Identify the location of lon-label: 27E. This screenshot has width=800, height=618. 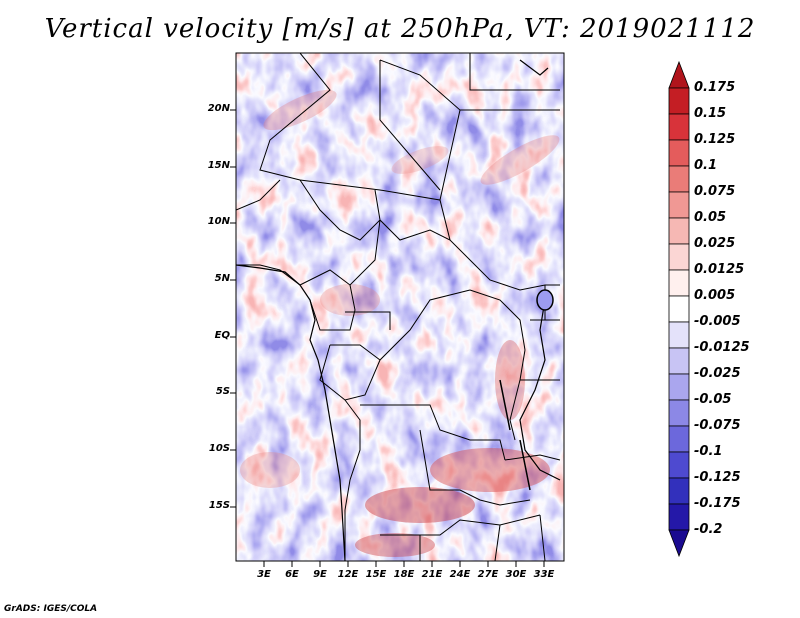
(488, 574).